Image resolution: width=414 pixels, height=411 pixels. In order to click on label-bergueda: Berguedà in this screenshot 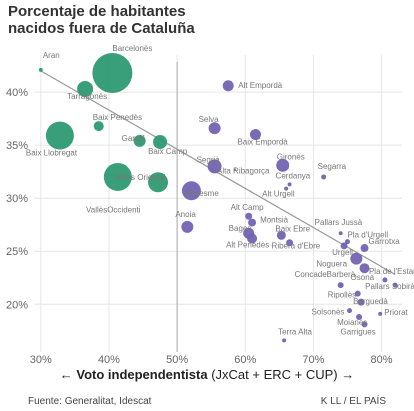, I will do `click(370, 301)`.